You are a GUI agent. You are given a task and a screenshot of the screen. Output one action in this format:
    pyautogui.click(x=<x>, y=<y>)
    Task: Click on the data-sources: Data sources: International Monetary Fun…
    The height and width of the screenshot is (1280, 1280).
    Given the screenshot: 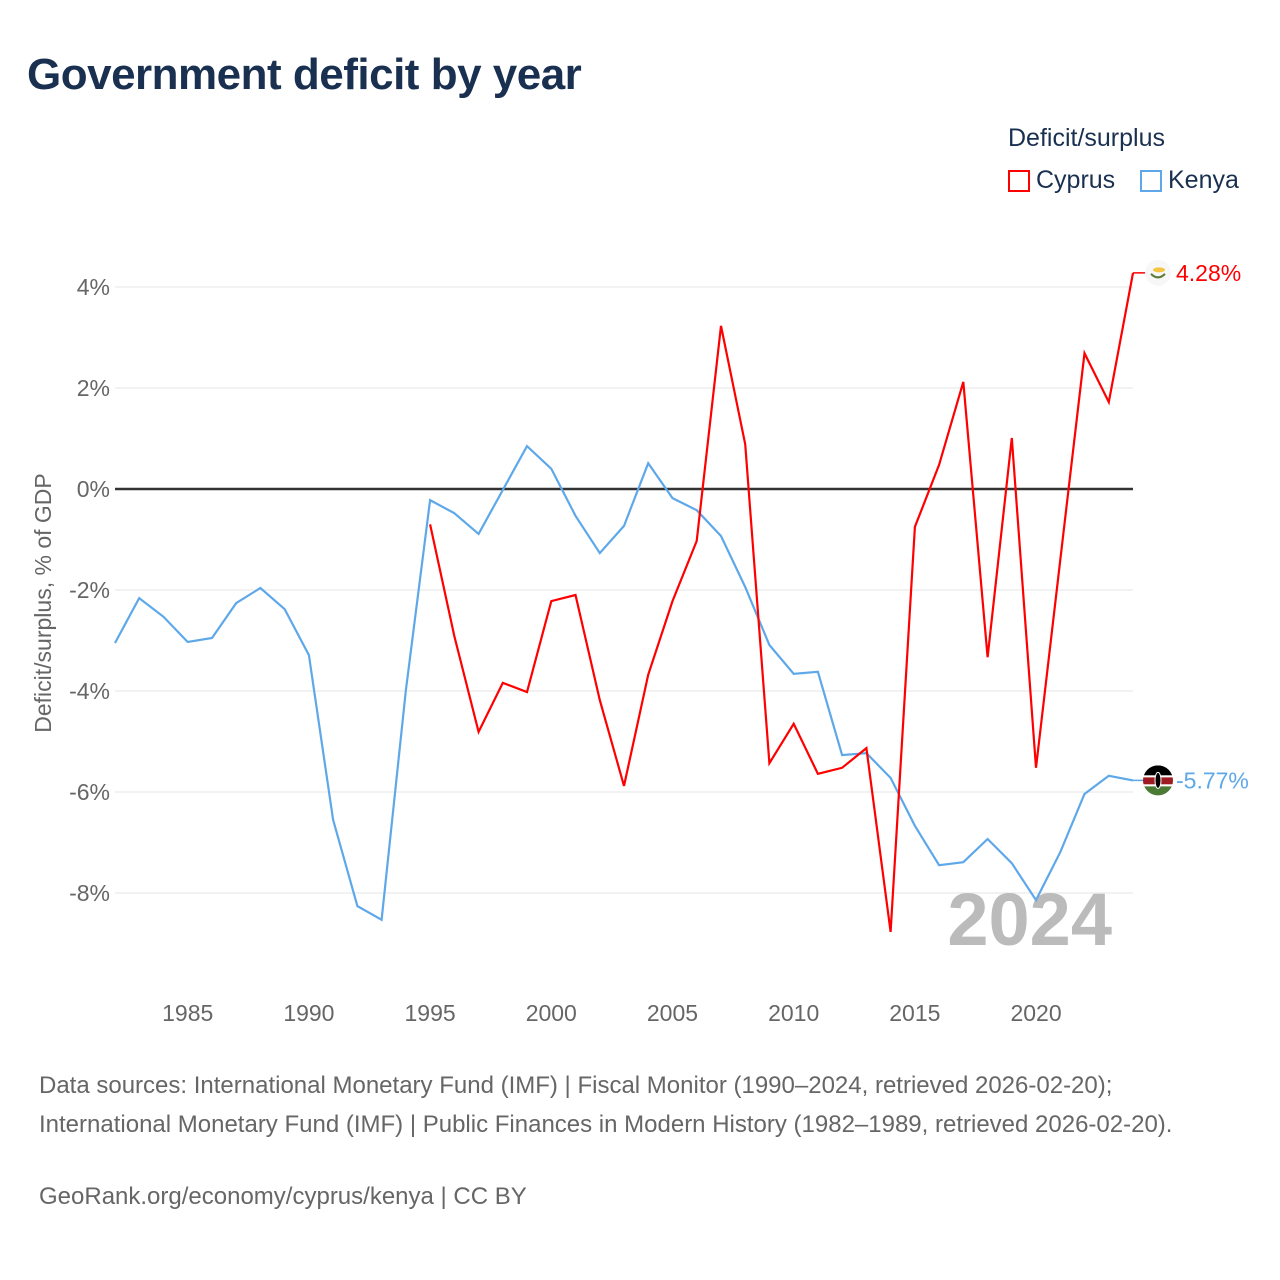 What is the action you would take?
    pyautogui.click(x=606, y=1105)
    